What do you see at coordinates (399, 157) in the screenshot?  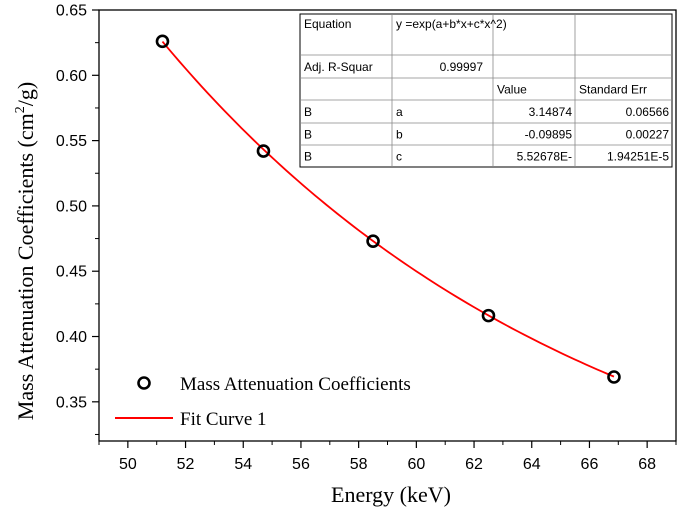 I see `fit-table-cell: c` at bounding box center [399, 157].